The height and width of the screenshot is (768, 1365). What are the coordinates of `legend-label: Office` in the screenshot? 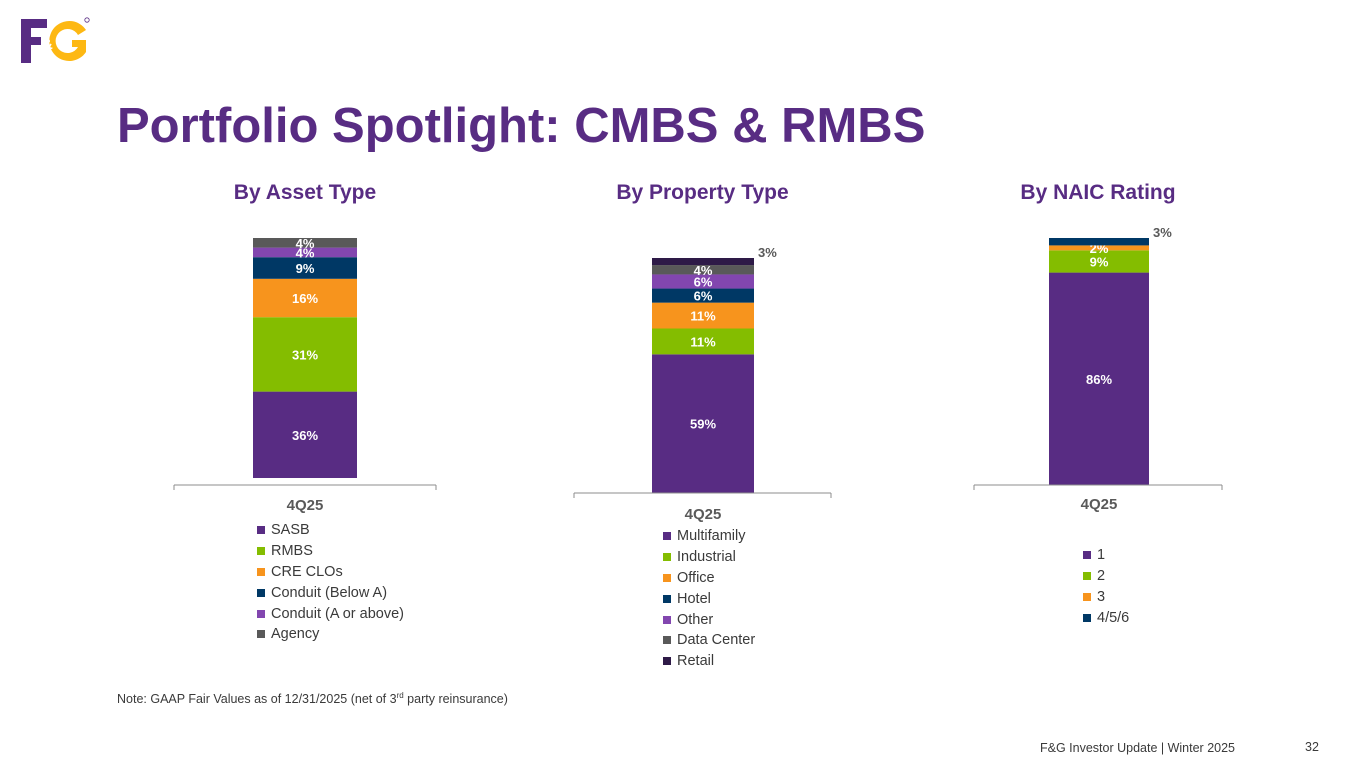 It's located at (696, 577).